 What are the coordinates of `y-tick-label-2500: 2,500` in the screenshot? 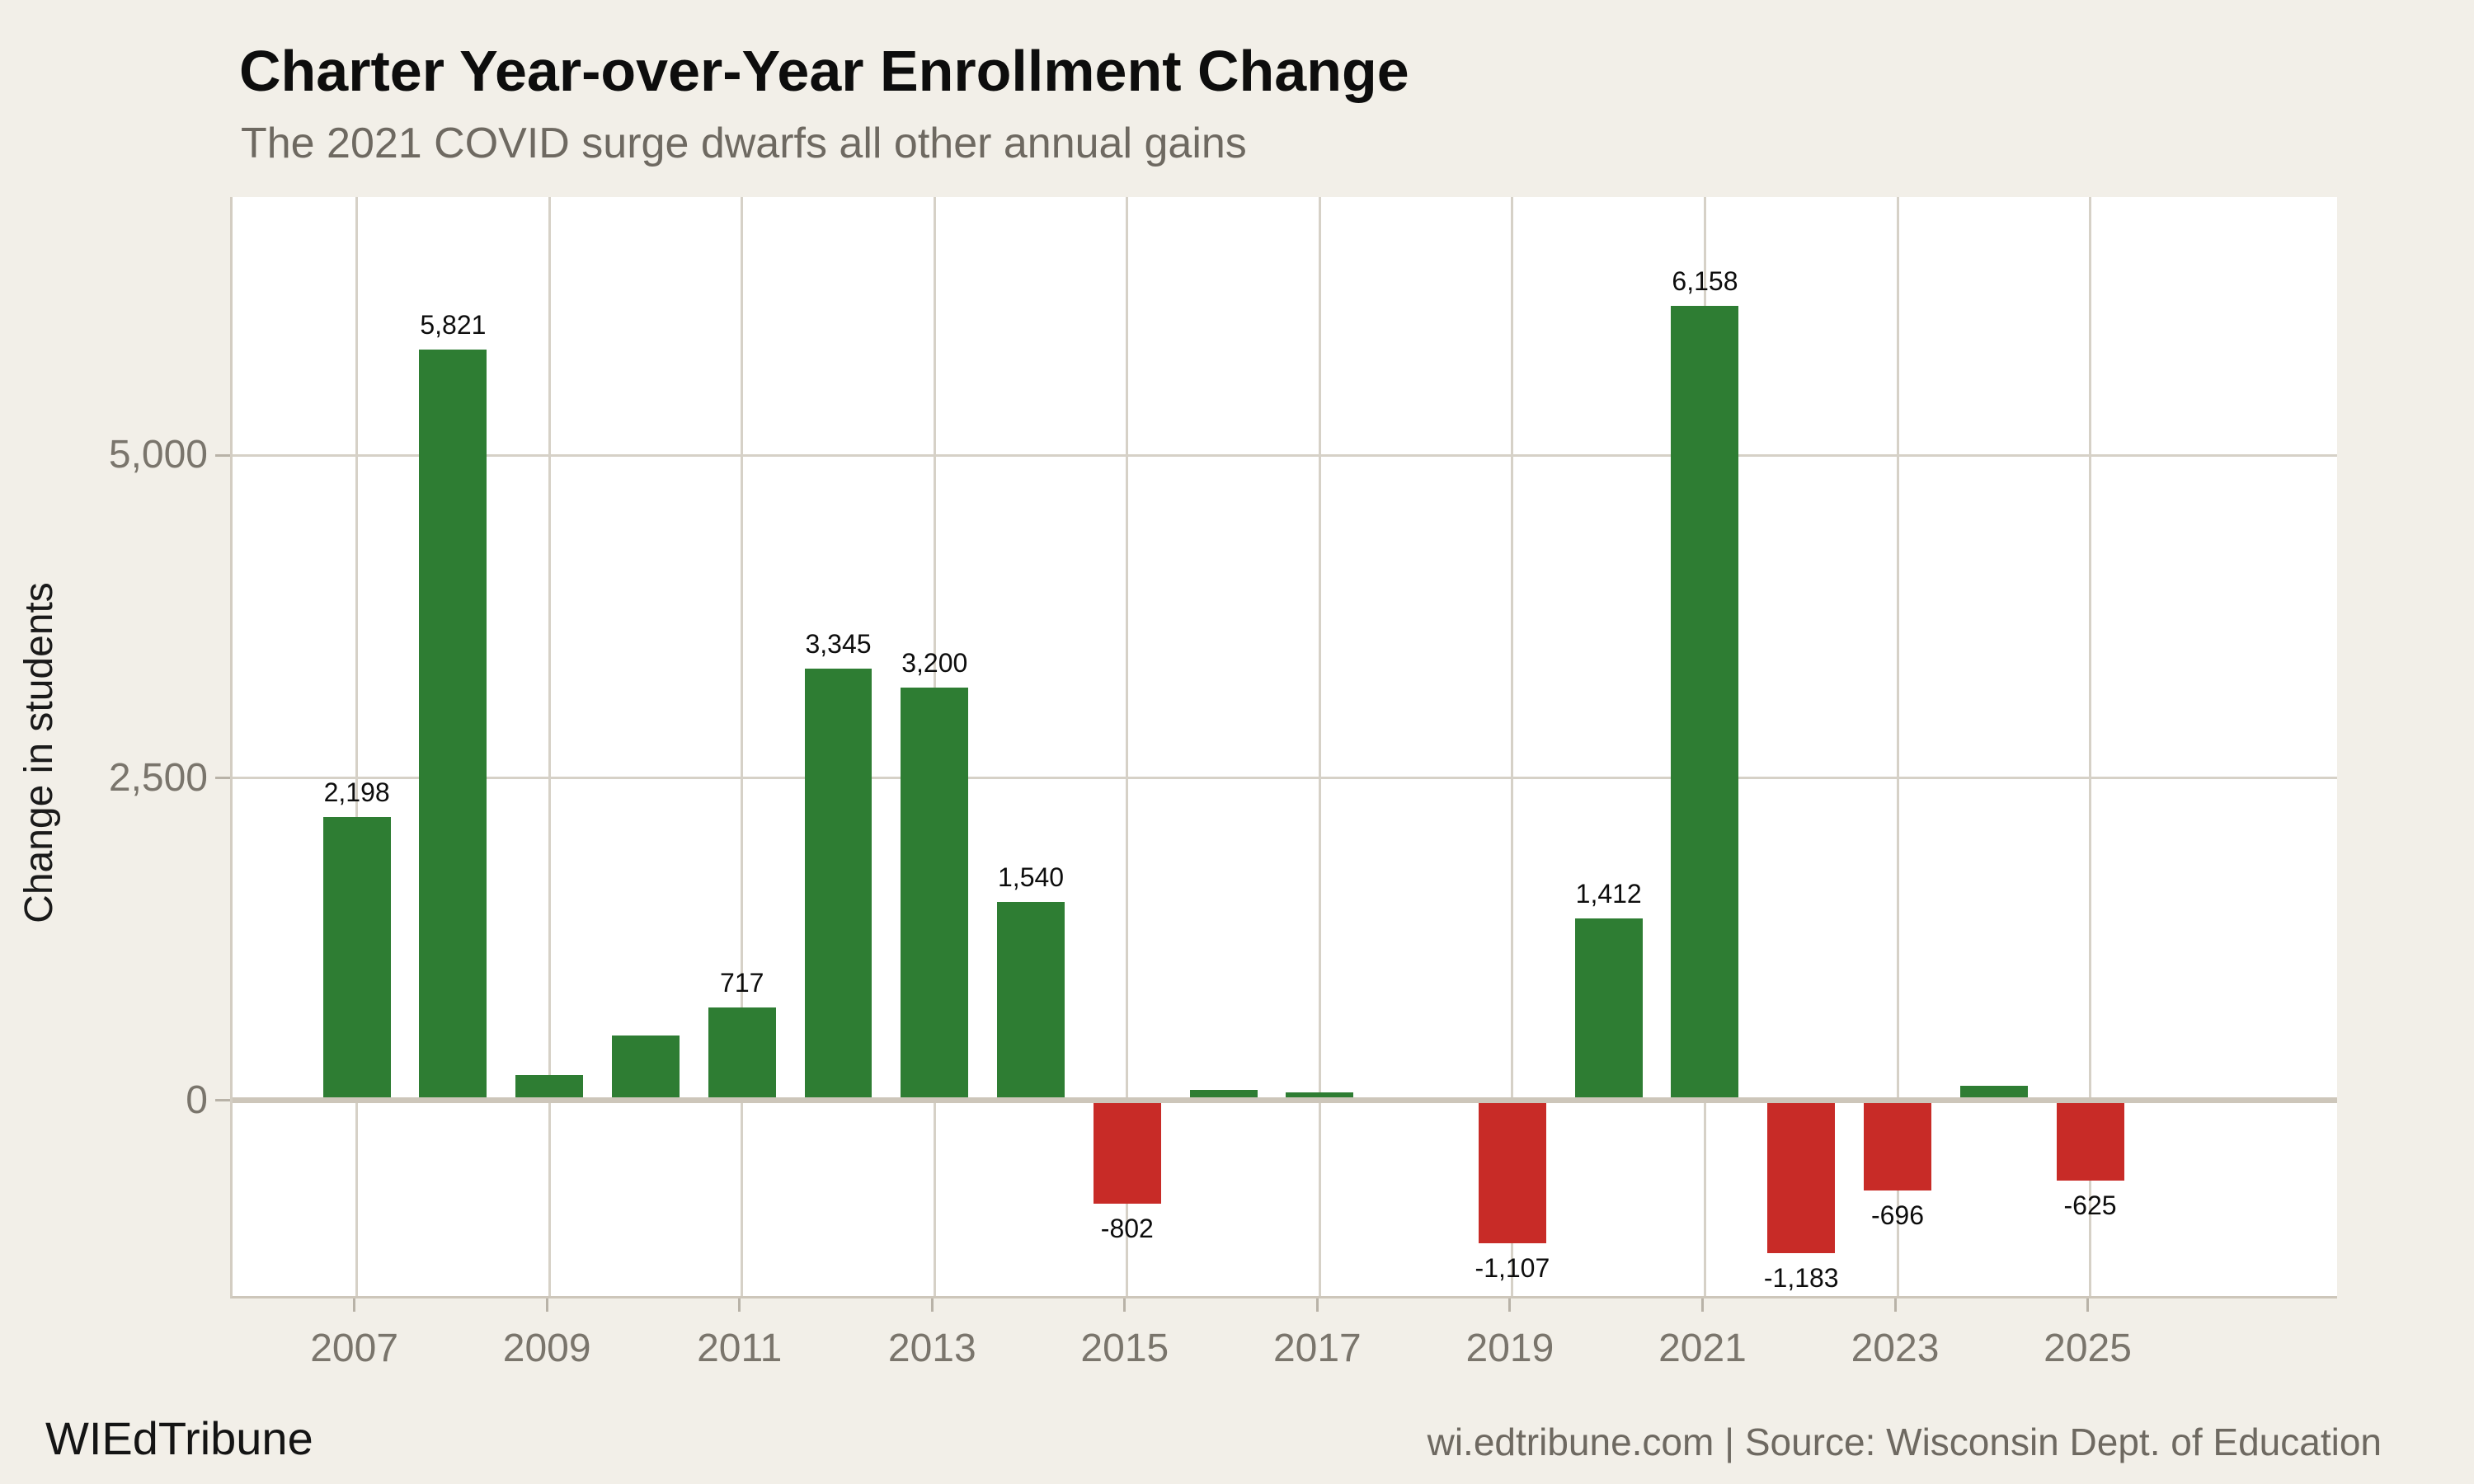 It's located at (158, 777).